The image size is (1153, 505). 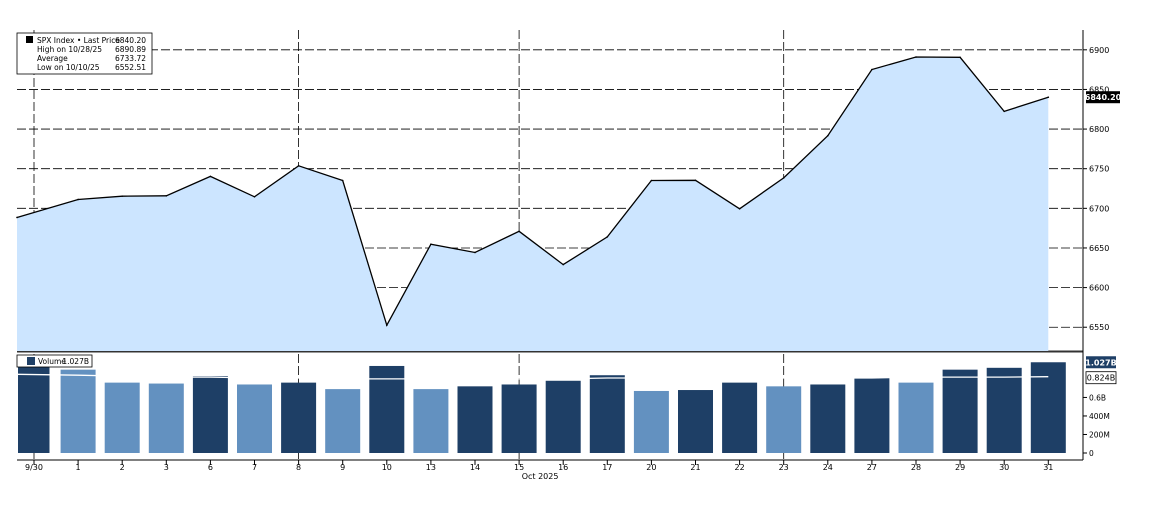 What do you see at coordinates (1099, 434) in the screenshot?
I see `volume-tick-label: 200M` at bounding box center [1099, 434].